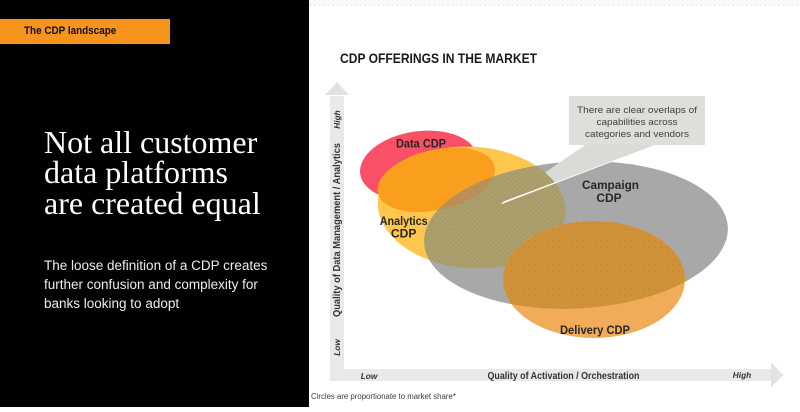 This screenshot has height=412, width=800. Describe the element at coordinates (421, 144) in the screenshot. I see `svg-text: Data CDP` at that location.